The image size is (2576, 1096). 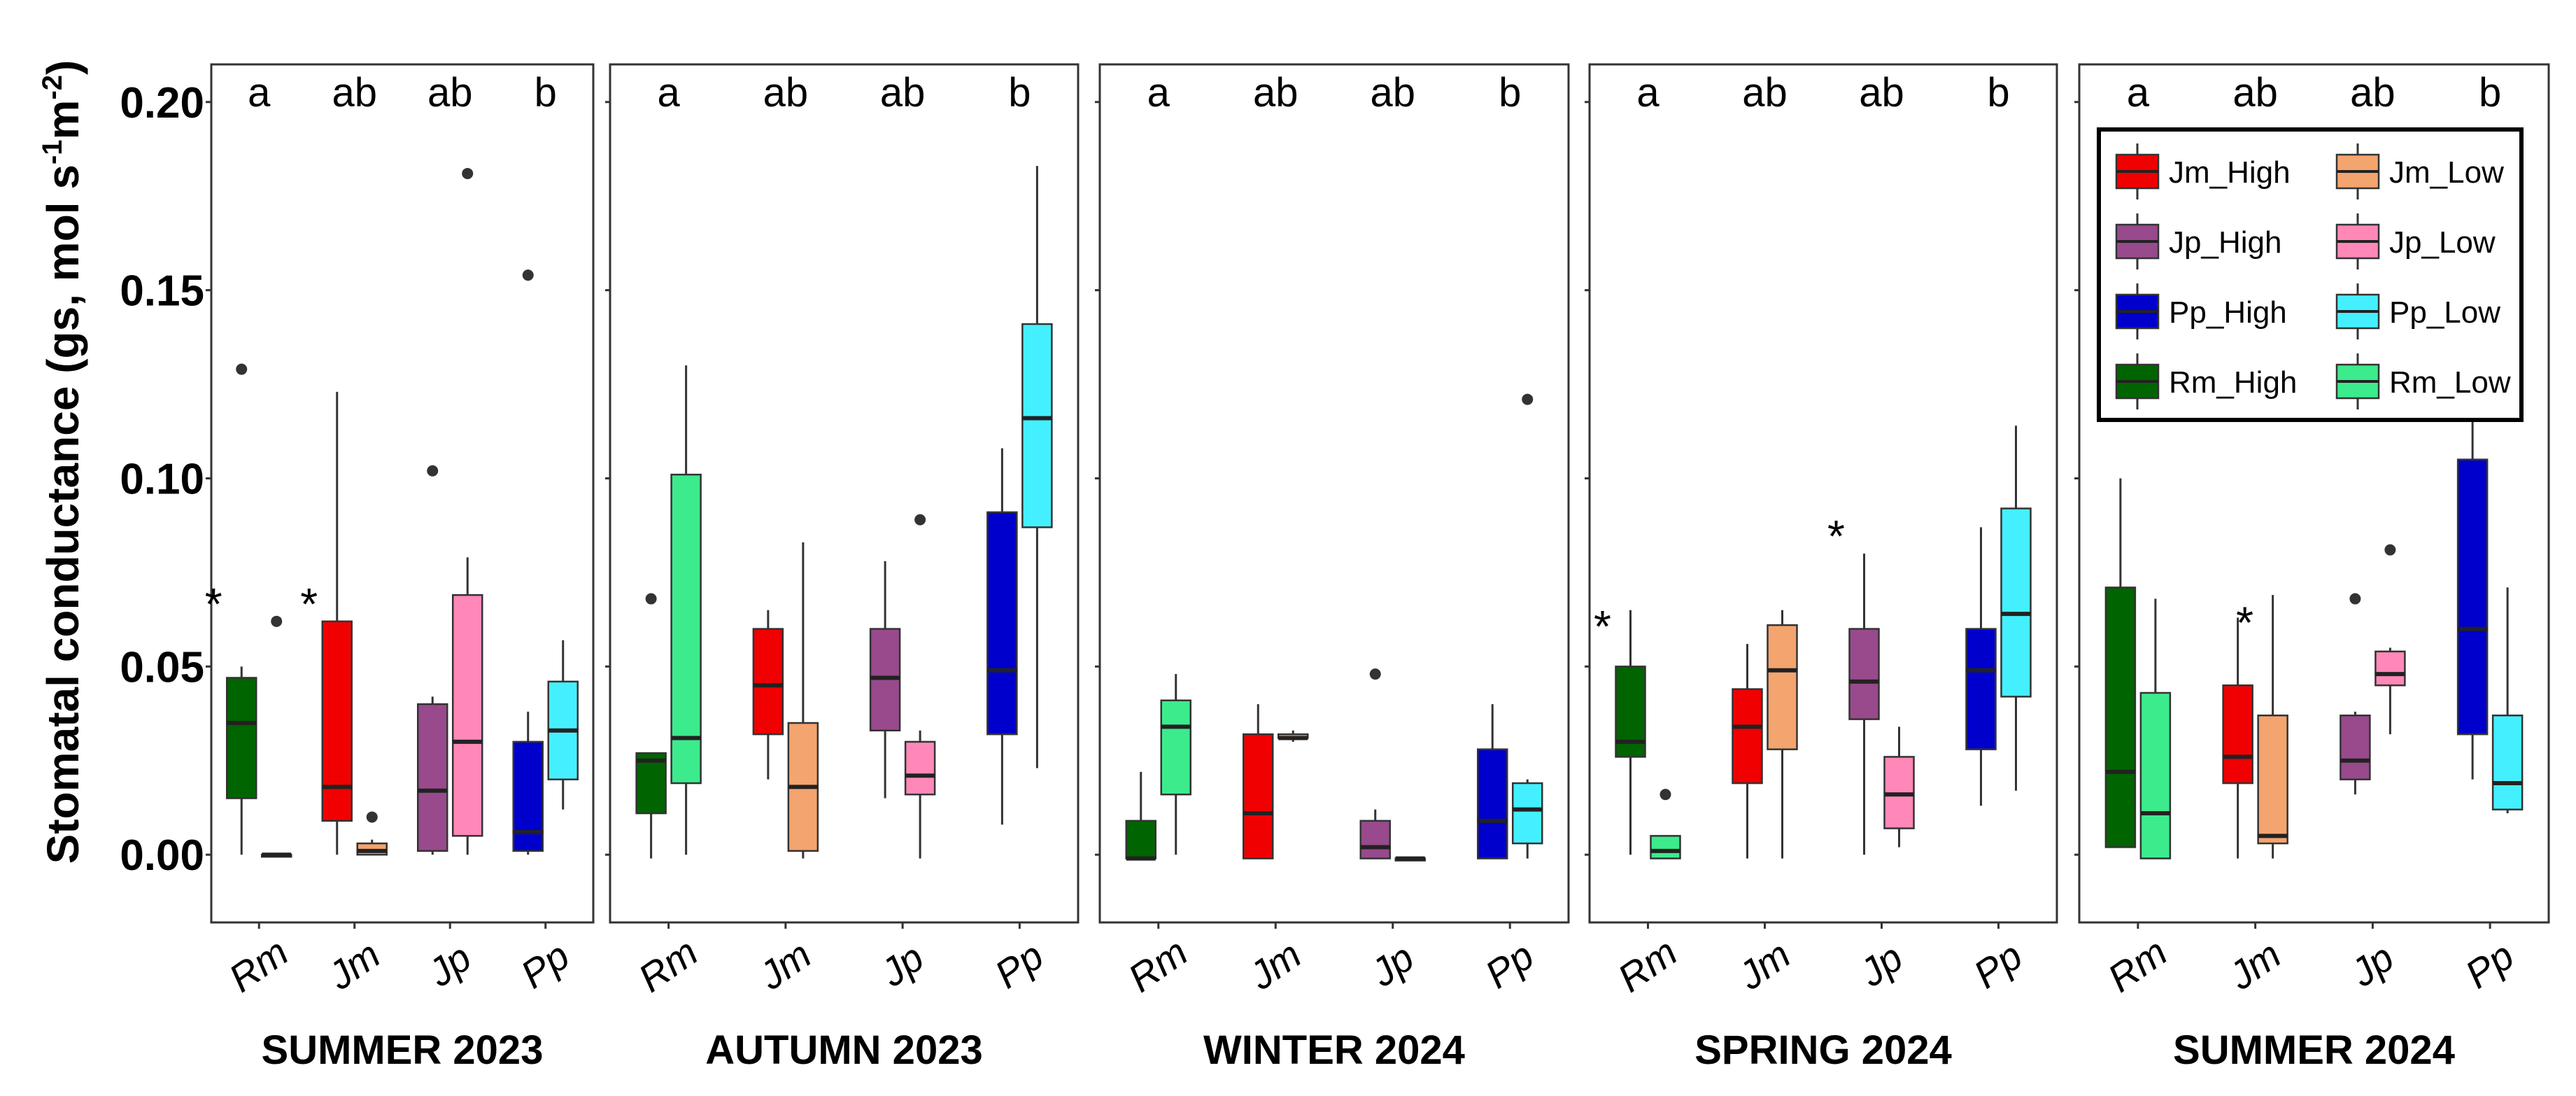 I want to click on legend-item-pp-low: Pp_Low, so click(x=2417, y=311).